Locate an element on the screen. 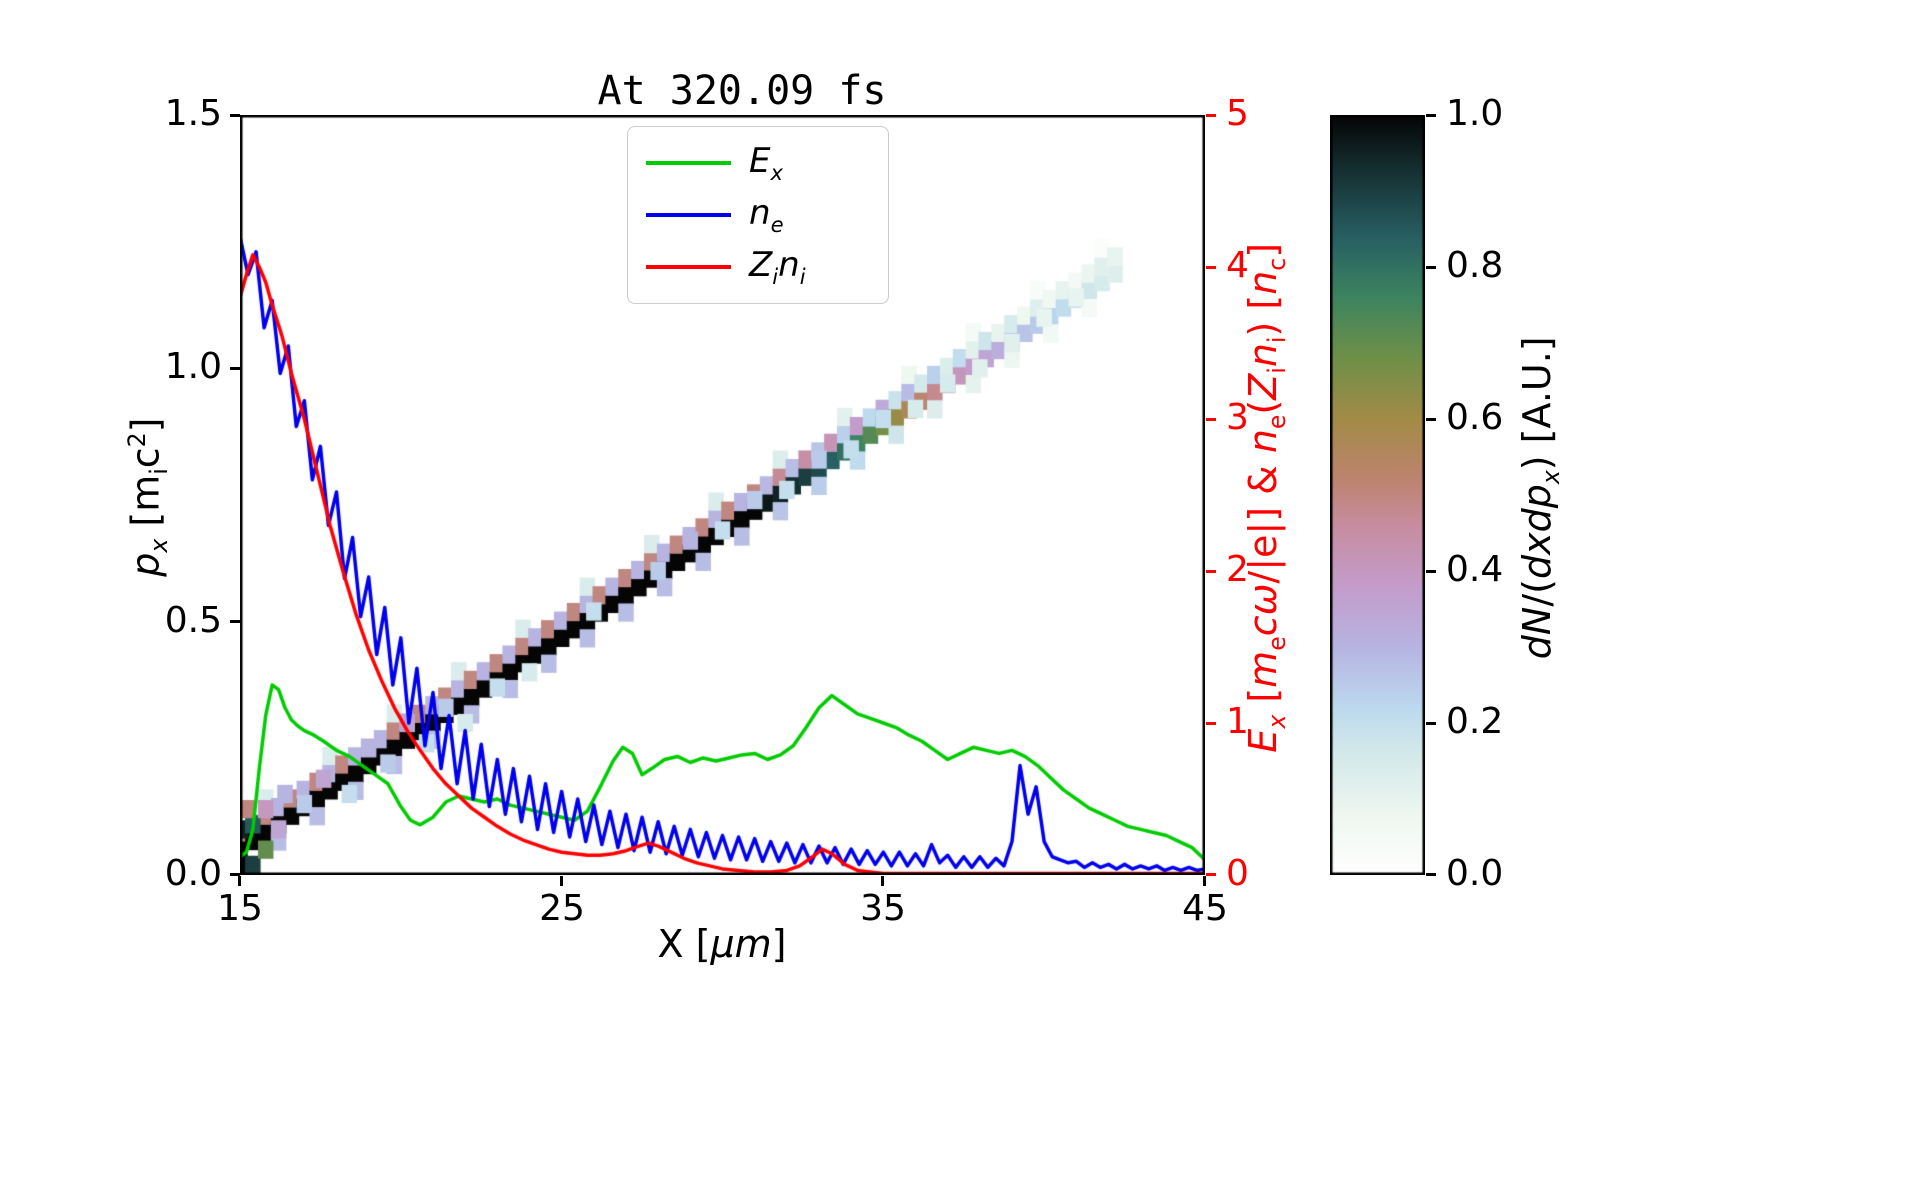 The height and width of the screenshot is (1200, 1920). plot-title: At 320.09 fs is located at coordinates (742, 91).